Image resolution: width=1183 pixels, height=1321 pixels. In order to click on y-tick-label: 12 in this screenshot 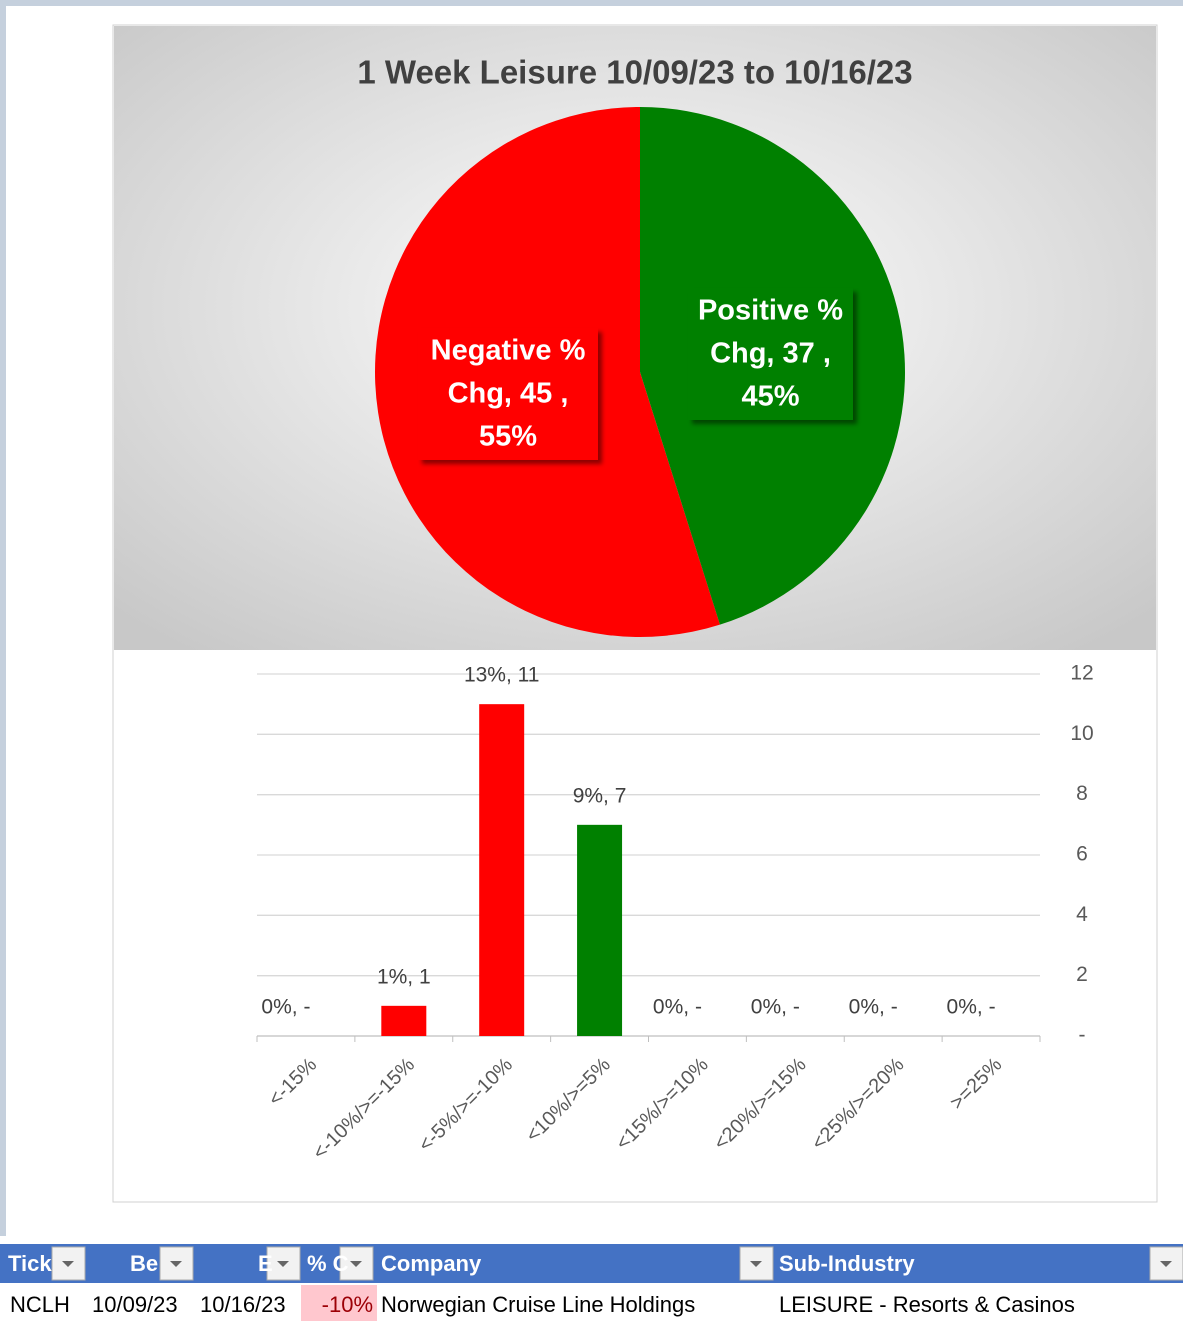, I will do `click(1081, 673)`.